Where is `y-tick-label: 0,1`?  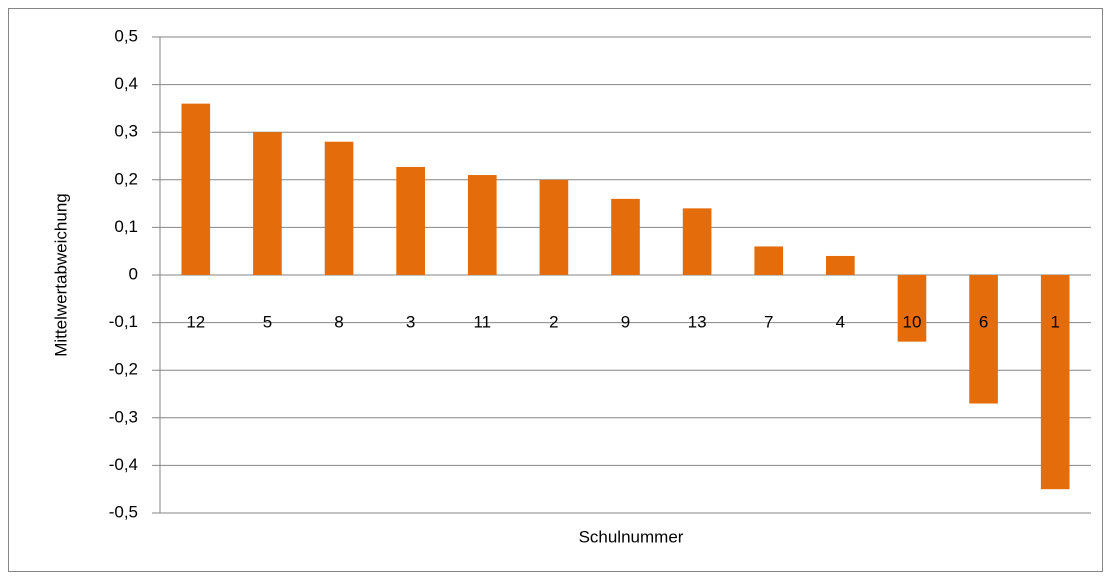
y-tick-label: 0,1 is located at coordinates (126, 226).